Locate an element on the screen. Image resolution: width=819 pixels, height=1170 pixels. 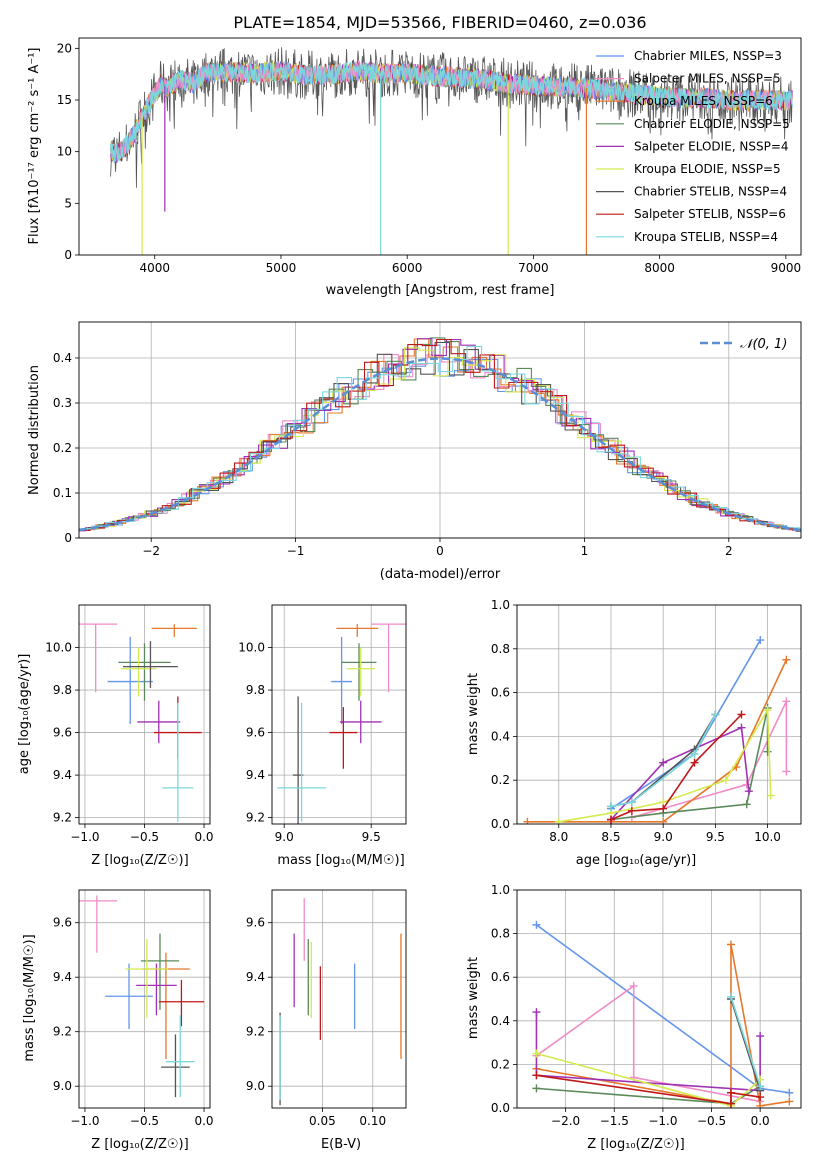
weight-age-plot-area: 8.0 8.5 9.0 9.5 10.0 0.0 0.2 0.4 0.6 0.8 1.0 is located at coordinates (646, 721).